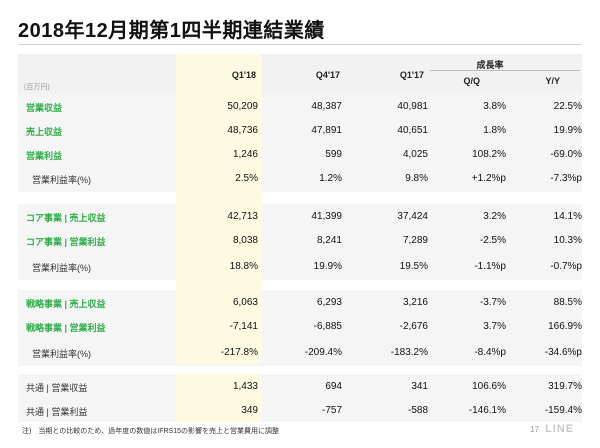 Image resolution: width=600 pixels, height=448 pixels. Describe the element at coordinates (300, 179) in the screenshot. I see `table-row: 営業利益率(%) 2.5% 1.2% 9.8% +1.2%p -7.3%p` at that location.